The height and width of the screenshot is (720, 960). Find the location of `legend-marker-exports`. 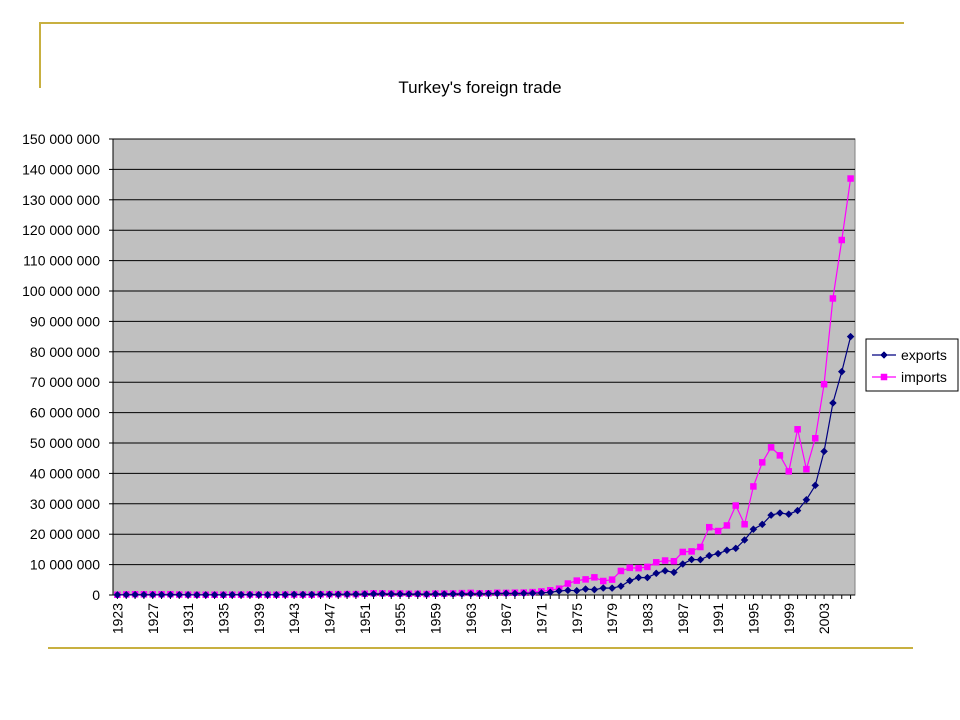

legend-marker-exports is located at coordinates (884, 355).